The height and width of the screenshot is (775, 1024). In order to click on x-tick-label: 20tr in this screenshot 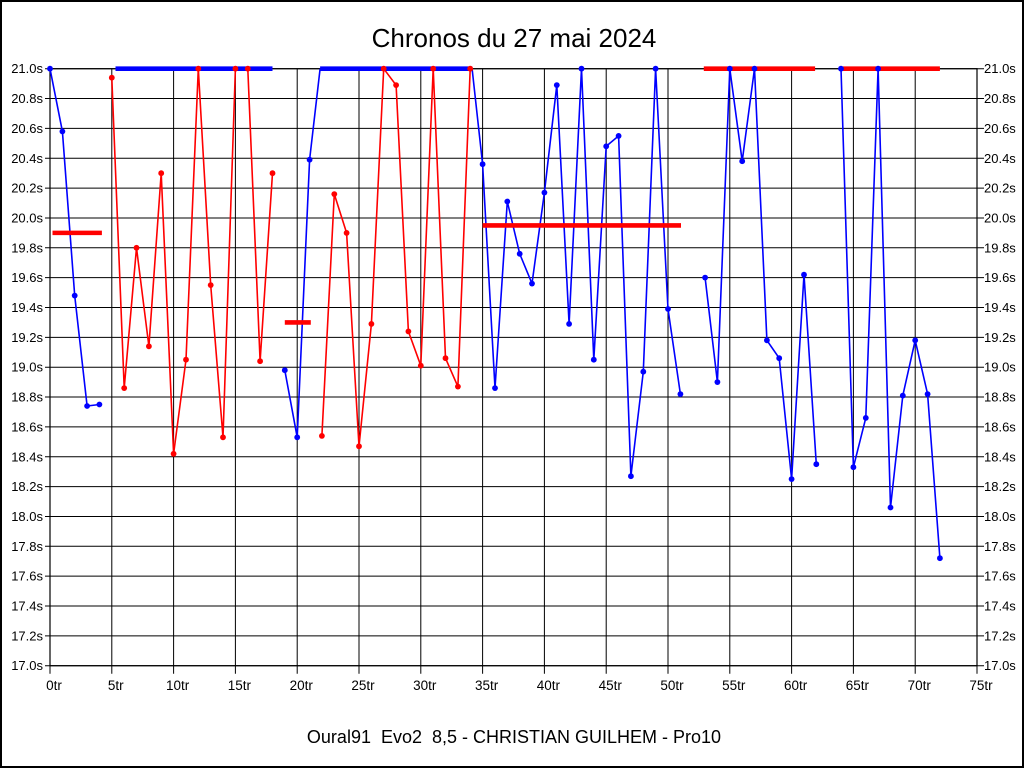, I will do `click(302, 685)`.